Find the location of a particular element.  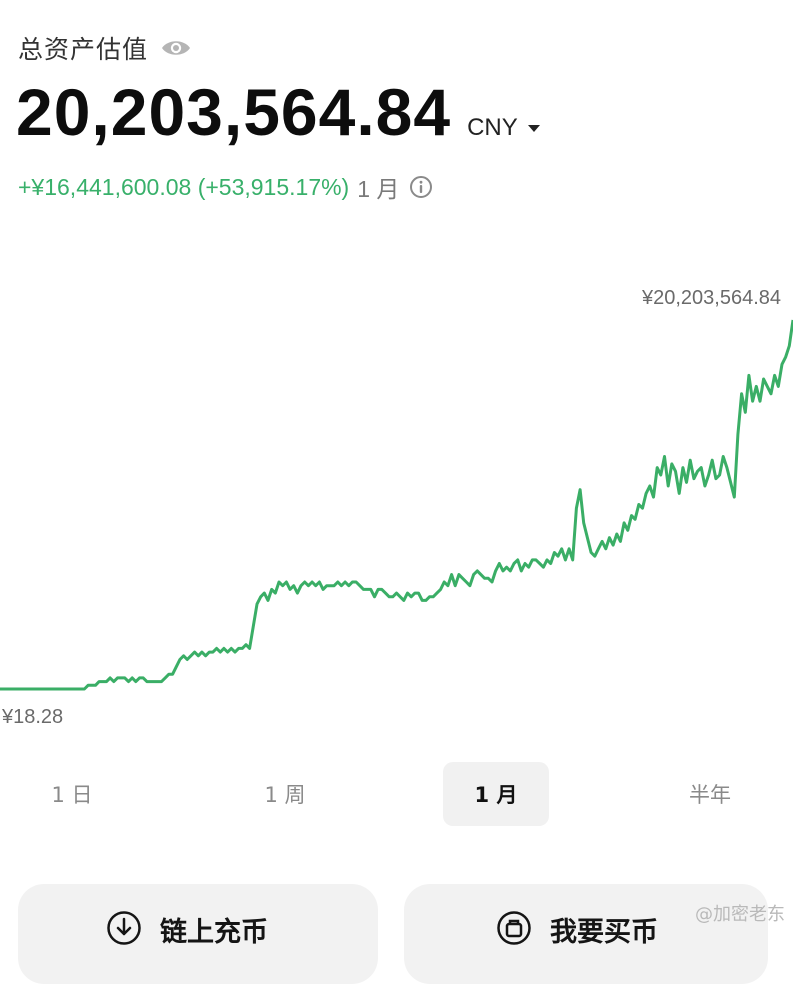

tab-label: 半年 is located at coordinates (710, 795).